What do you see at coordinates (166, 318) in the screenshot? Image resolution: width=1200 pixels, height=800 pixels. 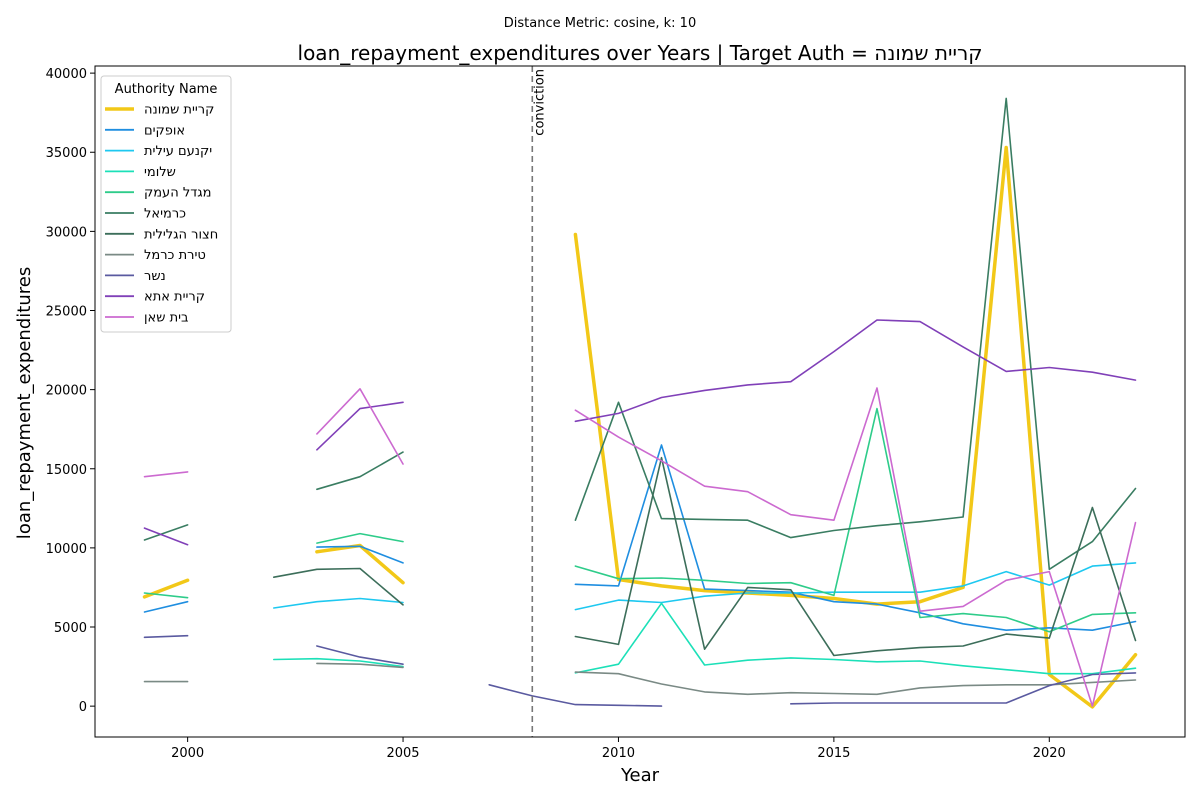 I see `legend-entry-label-11: בית שאן` at bounding box center [166, 318].